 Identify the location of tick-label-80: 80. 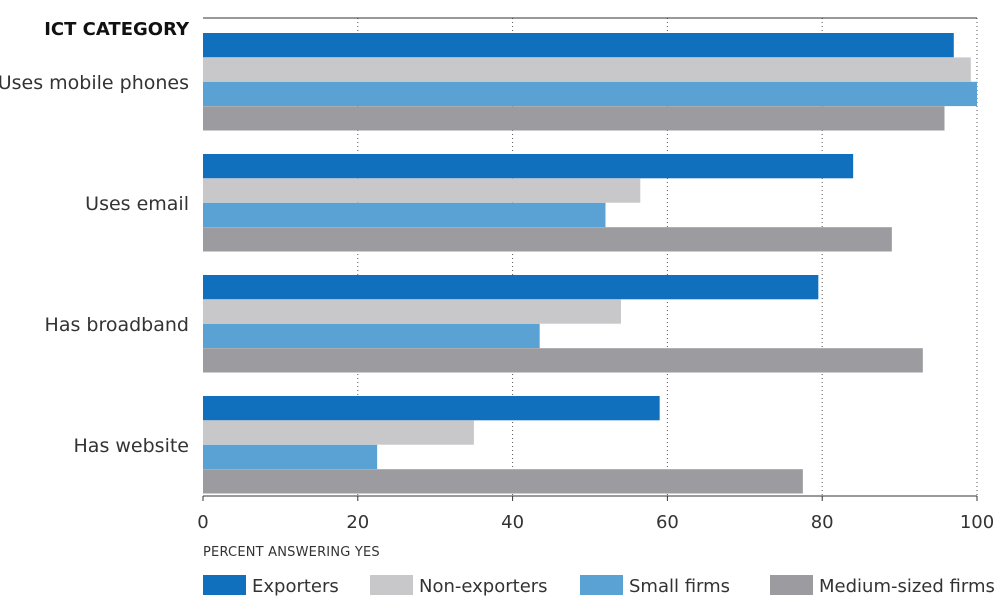
(822, 522).